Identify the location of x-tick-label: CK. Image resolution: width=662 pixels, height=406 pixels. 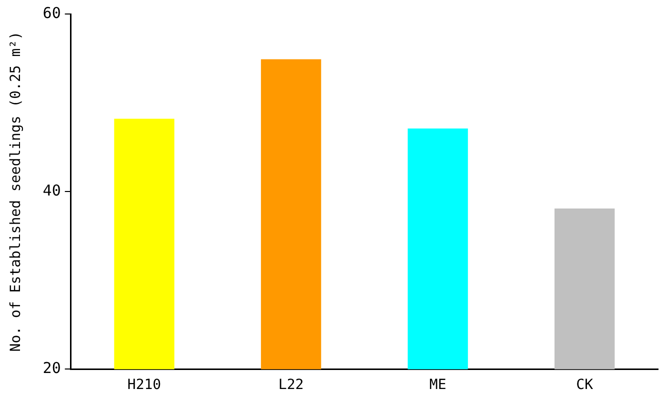
(585, 385).